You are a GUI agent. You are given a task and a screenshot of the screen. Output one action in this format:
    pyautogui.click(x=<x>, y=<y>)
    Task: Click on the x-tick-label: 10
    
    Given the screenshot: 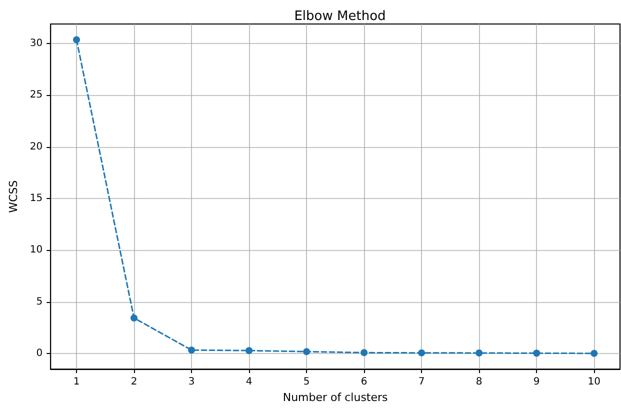 What is the action you would take?
    pyautogui.click(x=594, y=382)
    